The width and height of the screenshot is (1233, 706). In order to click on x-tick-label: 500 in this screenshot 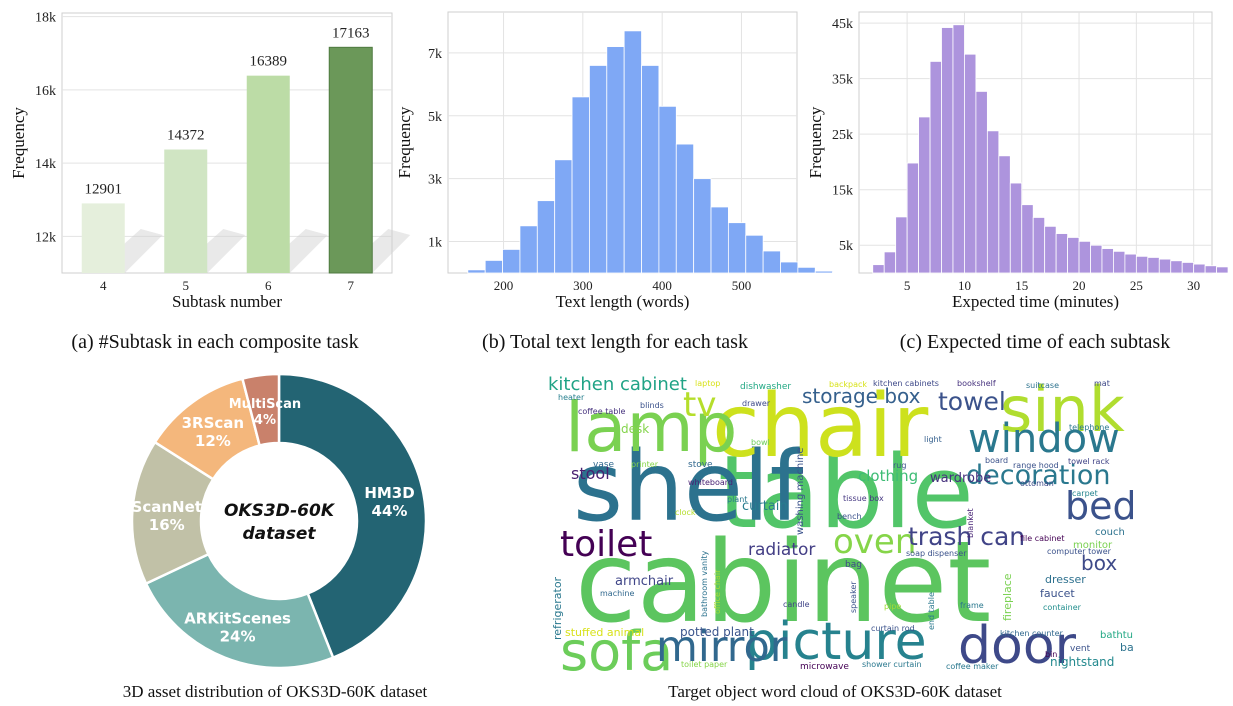, I will do `click(742, 285)`.